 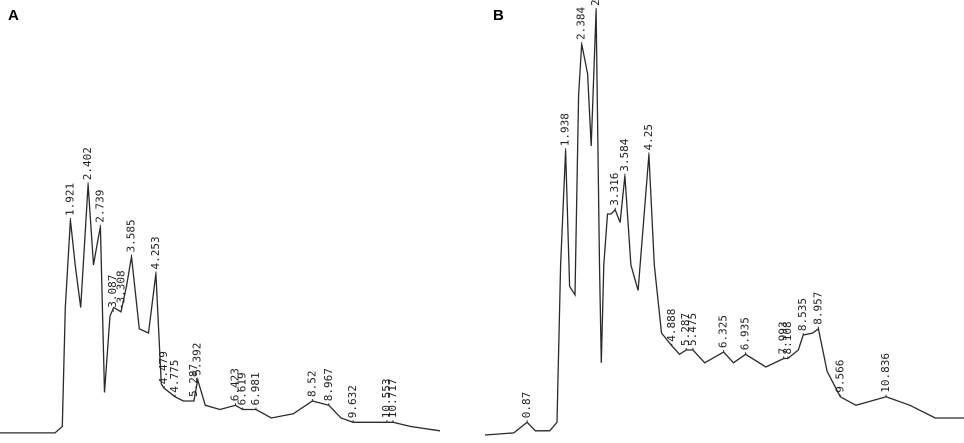 I want to click on peak-label: 3.584, so click(x=624, y=154).